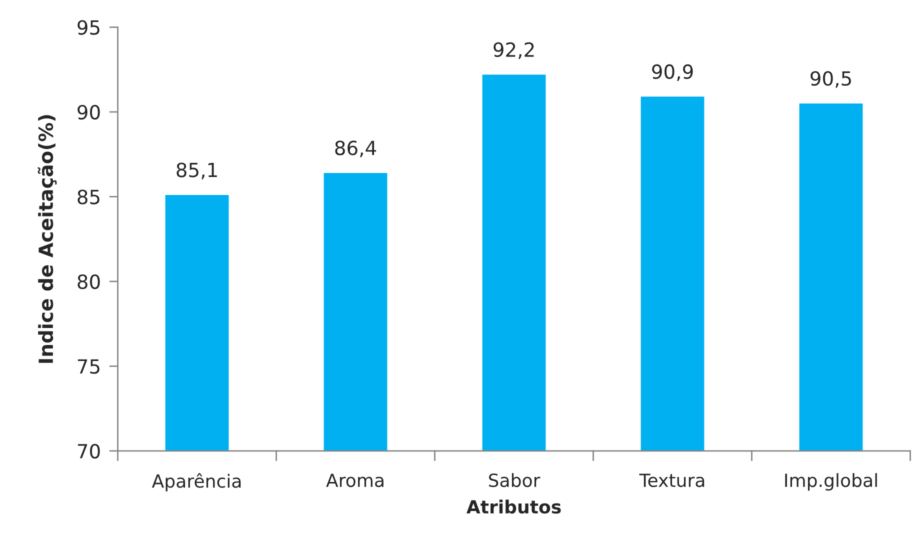  I want to click on y-axis-title: Indice de Aceitação(%), so click(47, 239).